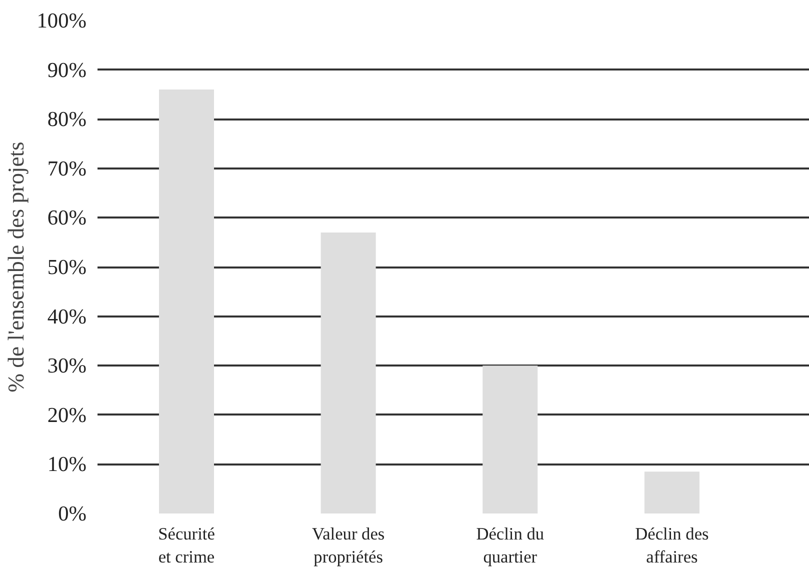  What do you see at coordinates (67, 70) in the screenshot?
I see `y-tick-label: 90%` at bounding box center [67, 70].